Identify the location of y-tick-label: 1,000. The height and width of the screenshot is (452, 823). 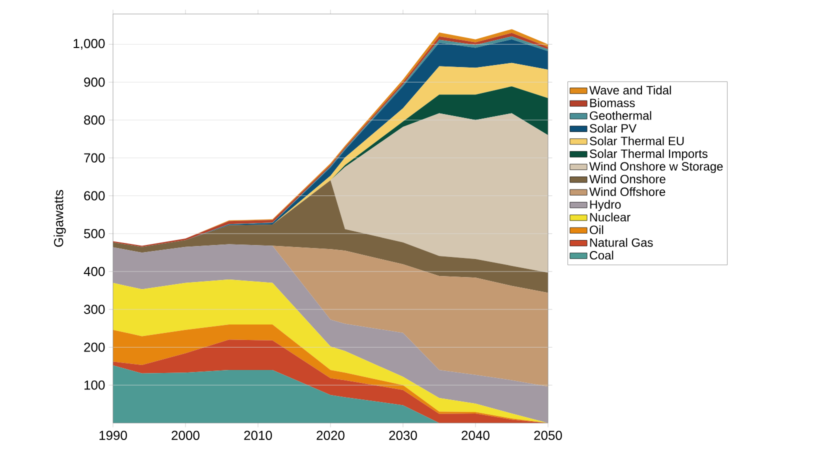
(89, 44).